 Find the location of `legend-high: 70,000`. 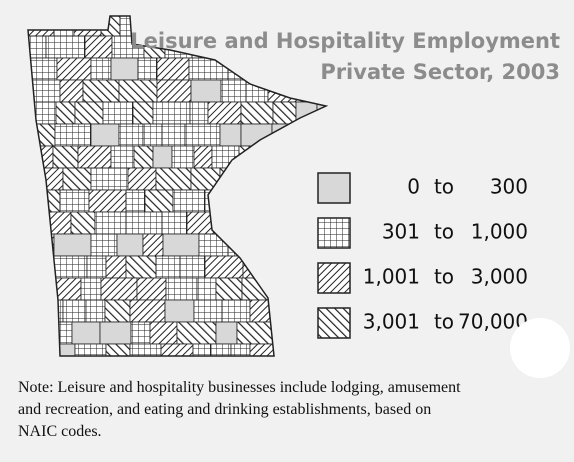

legend-high: 70,000 is located at coordinates (493, 322).